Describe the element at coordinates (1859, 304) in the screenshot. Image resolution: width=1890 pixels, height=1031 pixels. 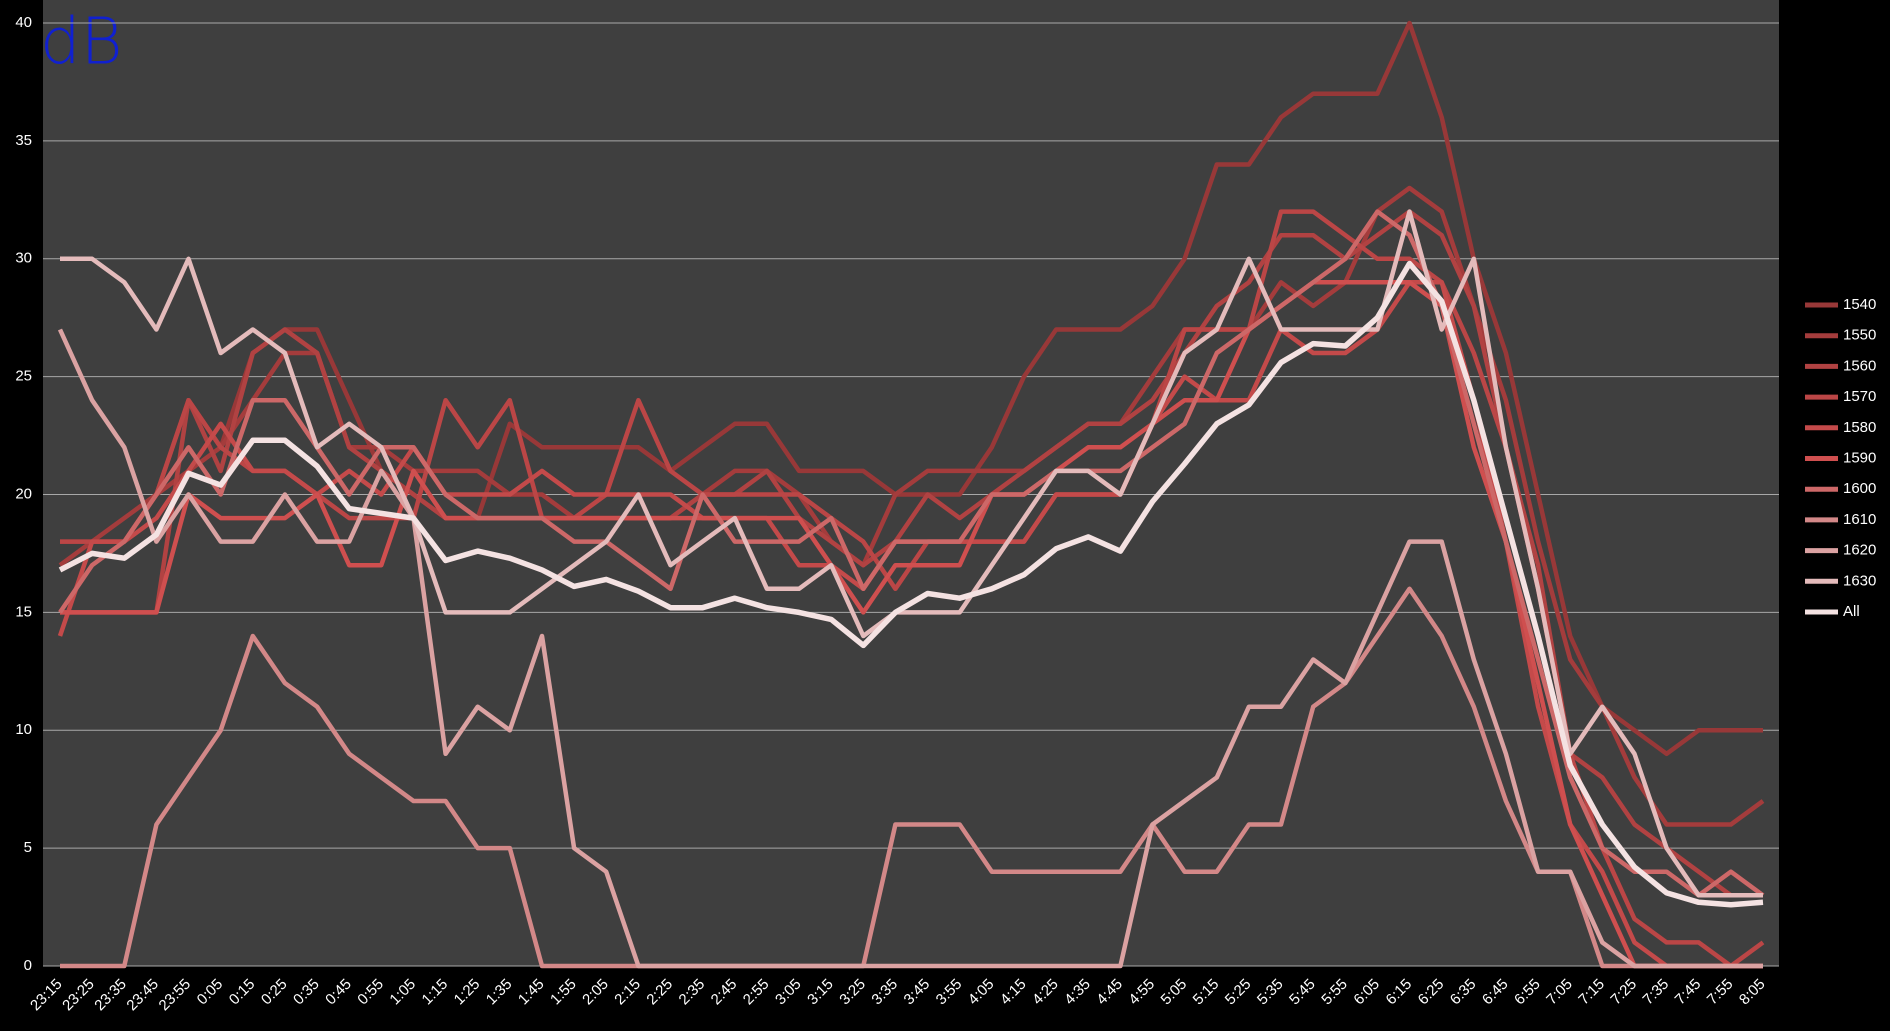
I see `legend-label: 1540` at that location.